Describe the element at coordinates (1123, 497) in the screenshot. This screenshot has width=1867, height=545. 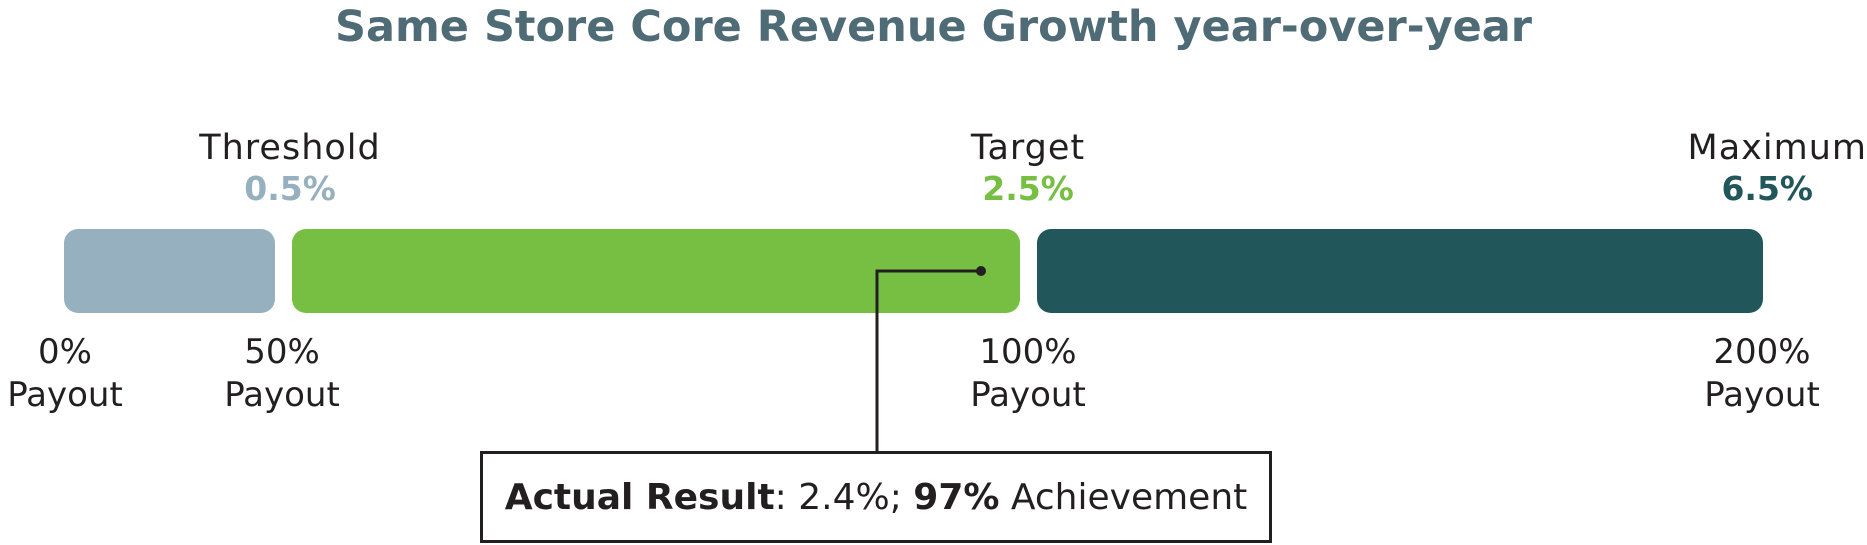
I see `achievement-label: Achievement` at that location.